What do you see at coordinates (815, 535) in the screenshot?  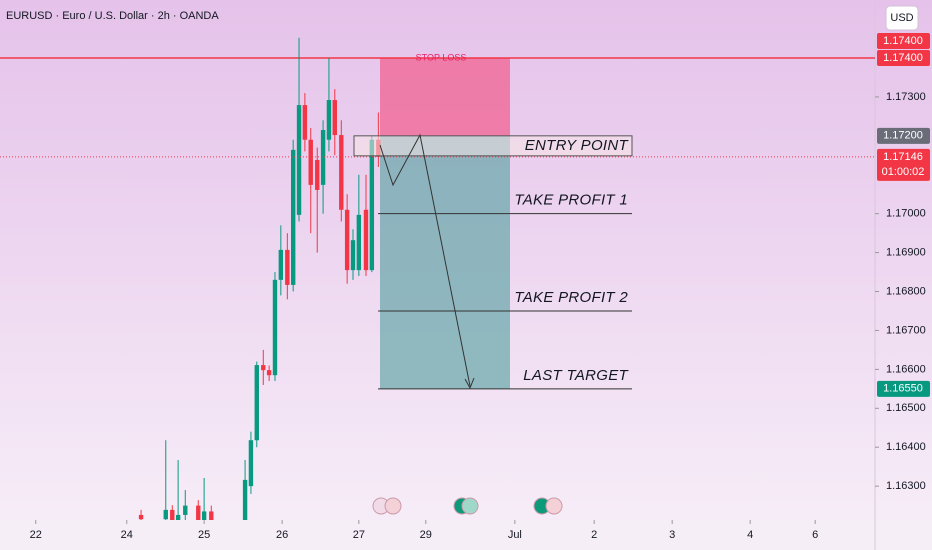 I see `x-tick-label: 6` at bounding box center [815, 535].